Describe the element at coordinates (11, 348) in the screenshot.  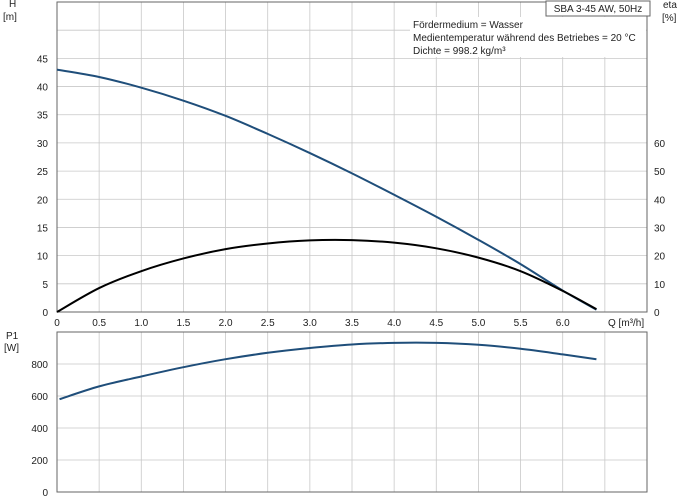
I see `y-power-label-unit: [W]` at that location.